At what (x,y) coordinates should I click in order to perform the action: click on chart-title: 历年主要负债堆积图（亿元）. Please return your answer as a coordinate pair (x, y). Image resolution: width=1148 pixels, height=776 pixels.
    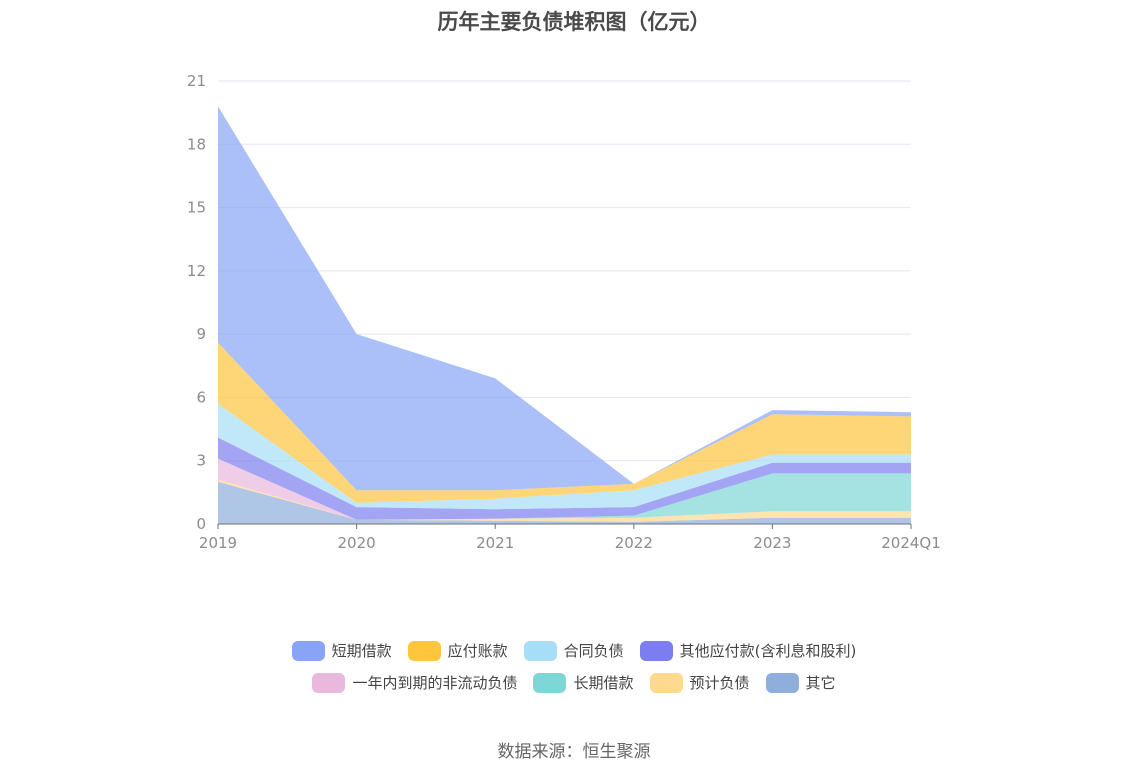
    Looking at the image, I should click on (574, 22).